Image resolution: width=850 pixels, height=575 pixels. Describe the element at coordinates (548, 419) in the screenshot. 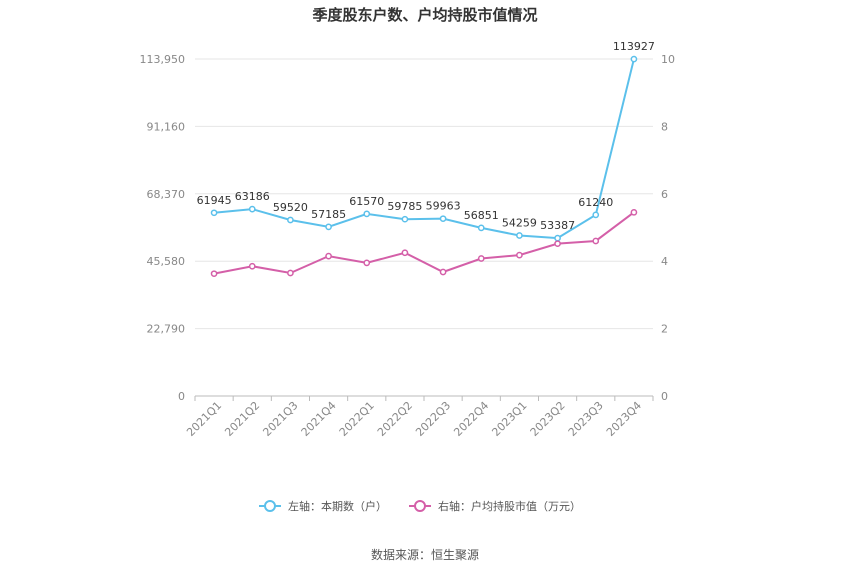

I see `x-tick-label: 2023Q2` at that location.